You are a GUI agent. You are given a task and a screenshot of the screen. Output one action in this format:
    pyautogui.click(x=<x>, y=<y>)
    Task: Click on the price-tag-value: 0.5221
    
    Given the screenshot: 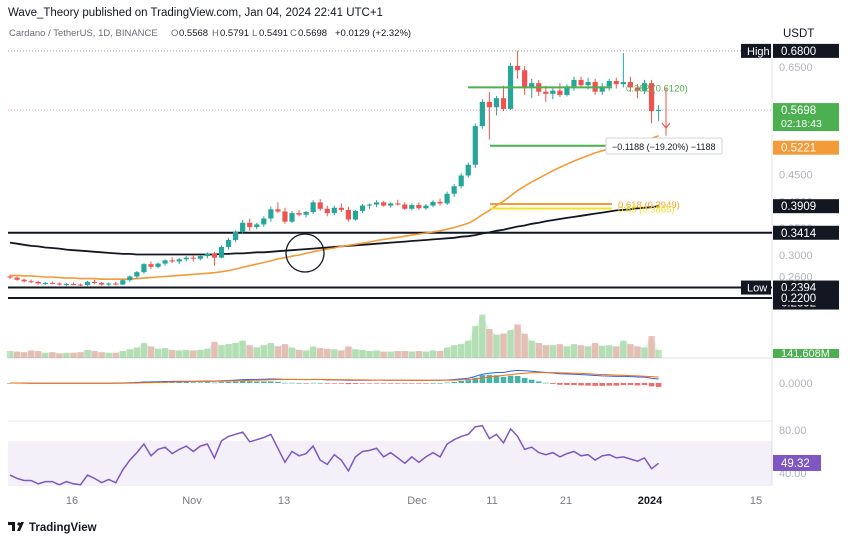 What is the action you would take?
    pyautogui.click(x=798, y=149)
    